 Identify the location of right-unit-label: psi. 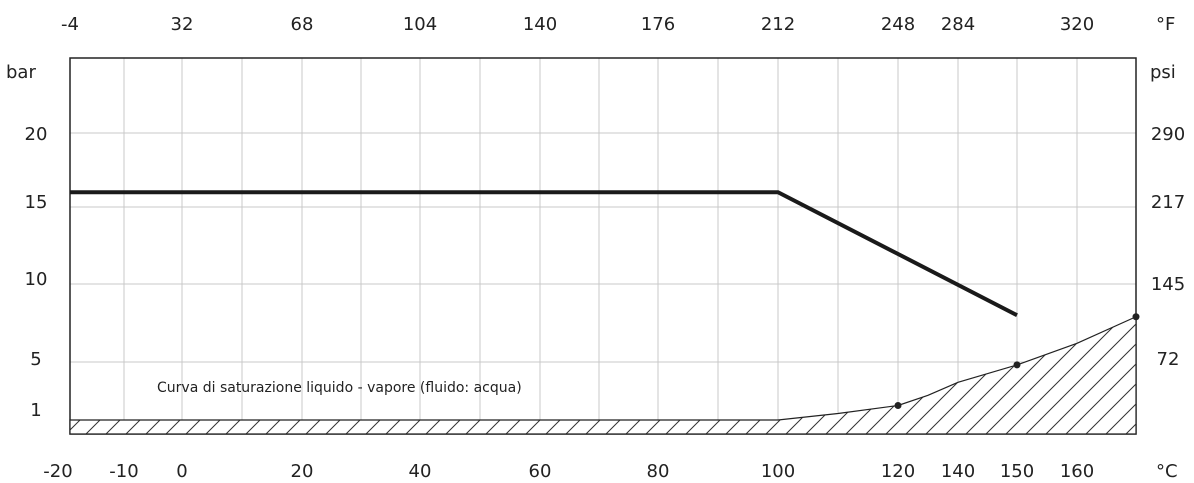
(1163, 72).